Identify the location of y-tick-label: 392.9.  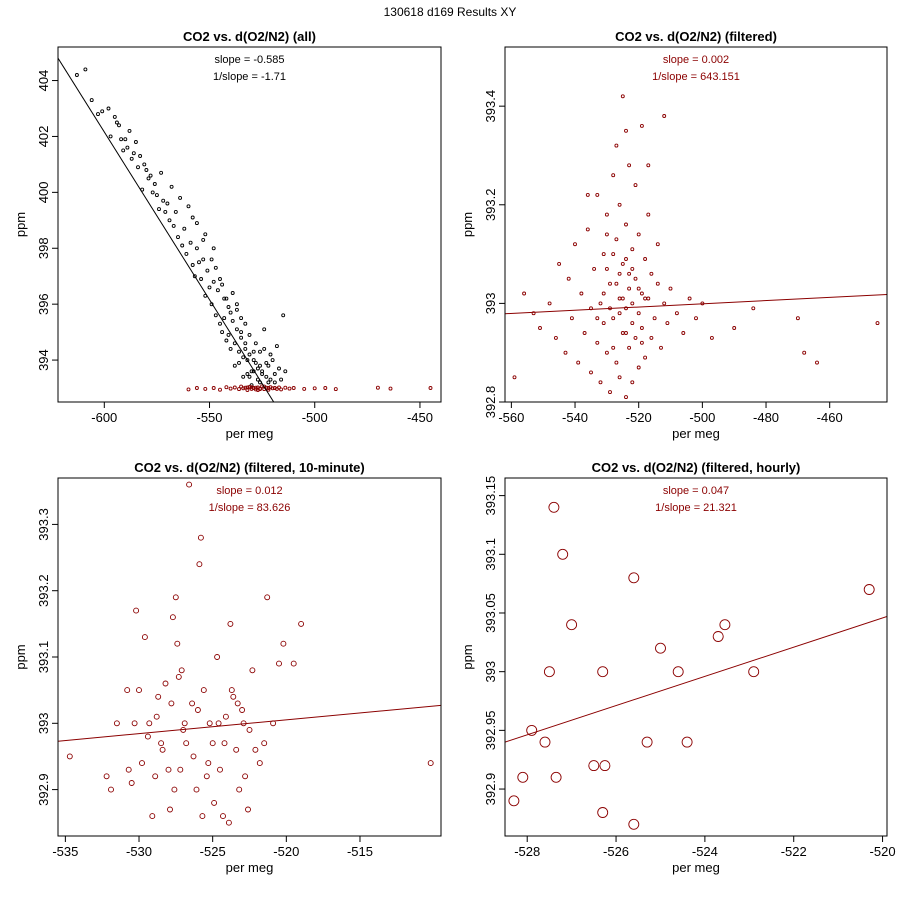
(43, 789).